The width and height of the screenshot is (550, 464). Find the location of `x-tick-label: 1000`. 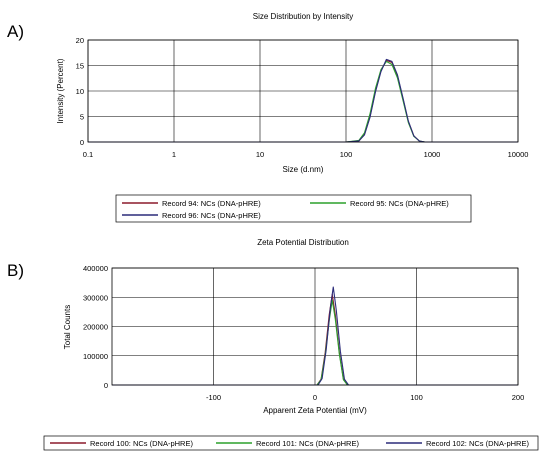

x-tick-label: 1000 is located at coordinates (432, 154).